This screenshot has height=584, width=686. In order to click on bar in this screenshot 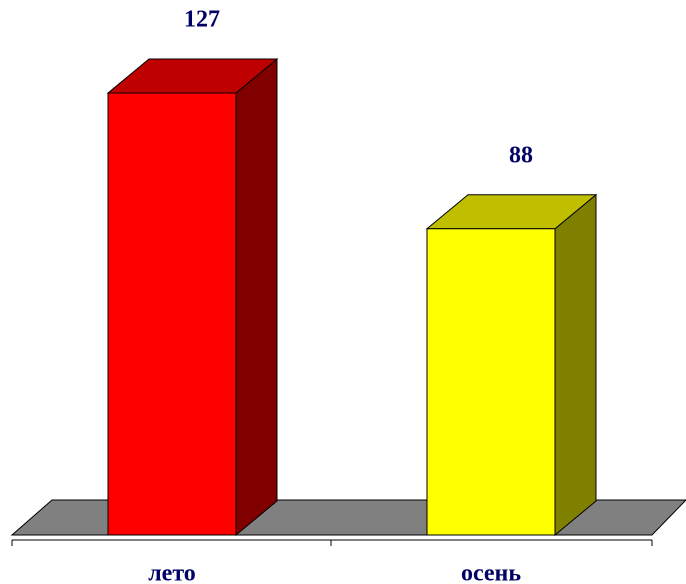, I will do `click(511, 365)`.